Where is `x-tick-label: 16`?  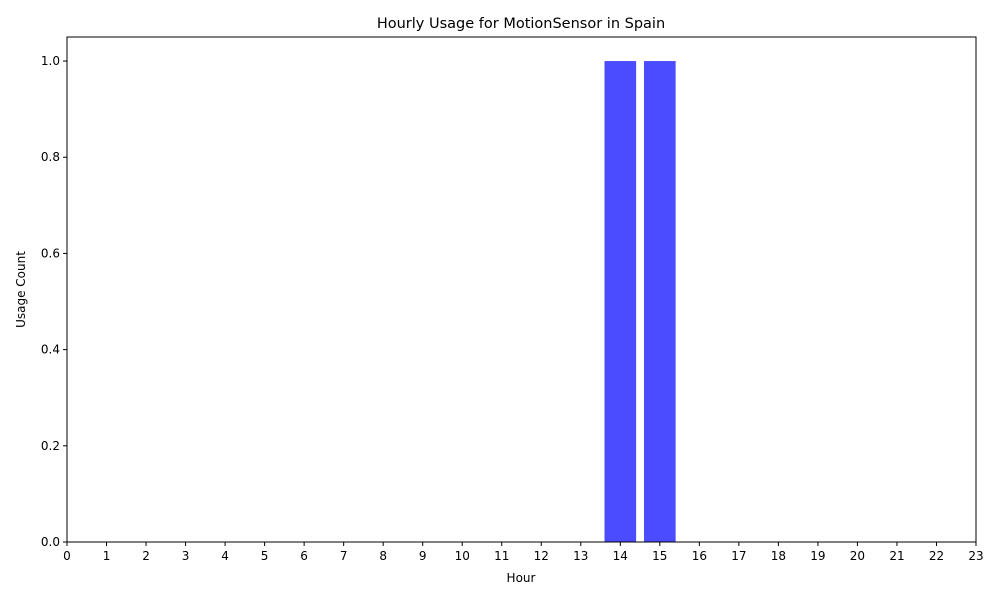 x-tick-label: 16 is located at coordinates (699, 556).